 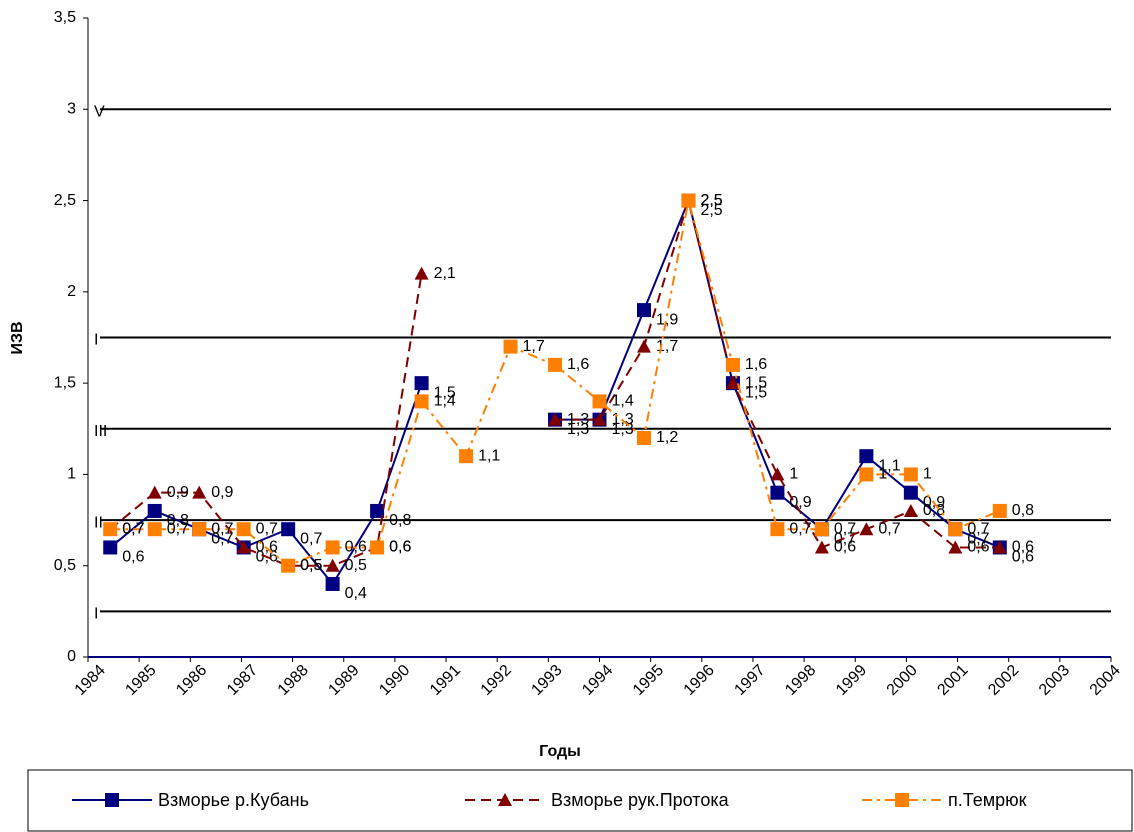 I want to click on y-tick-label: 1, so click(x=71, y=474).